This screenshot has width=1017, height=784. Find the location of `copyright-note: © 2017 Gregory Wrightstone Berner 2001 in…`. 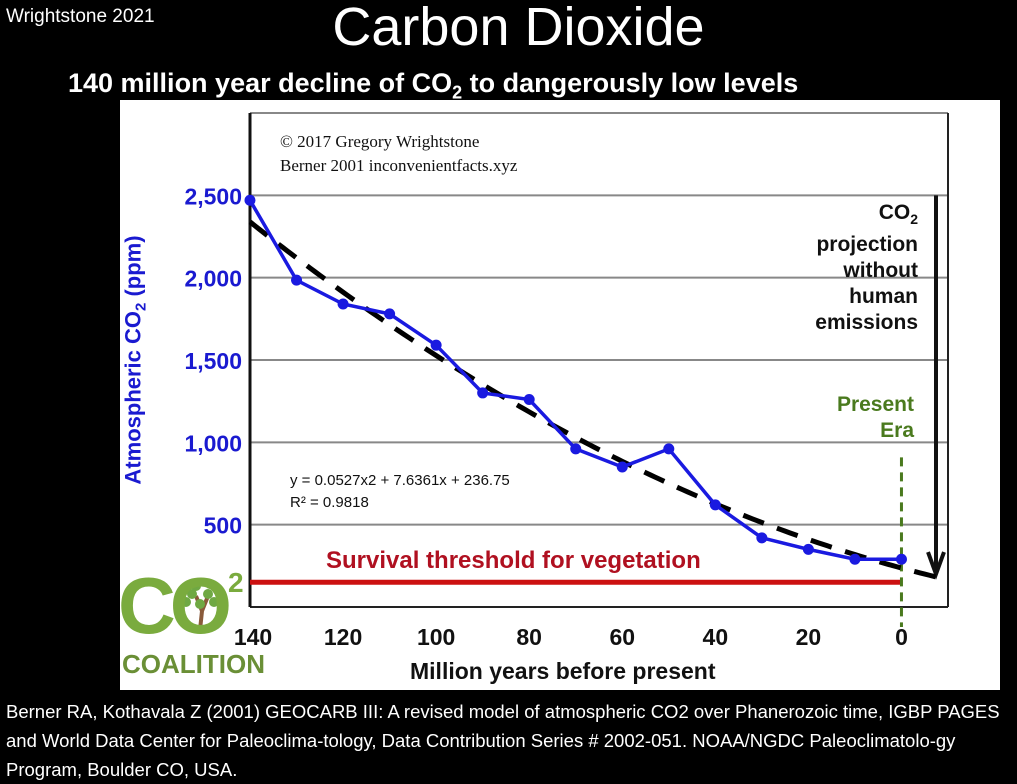

copyright-note: © 2017 Gregory Wrightstone Berner 2001 in… is located at coordinates (398, 154).